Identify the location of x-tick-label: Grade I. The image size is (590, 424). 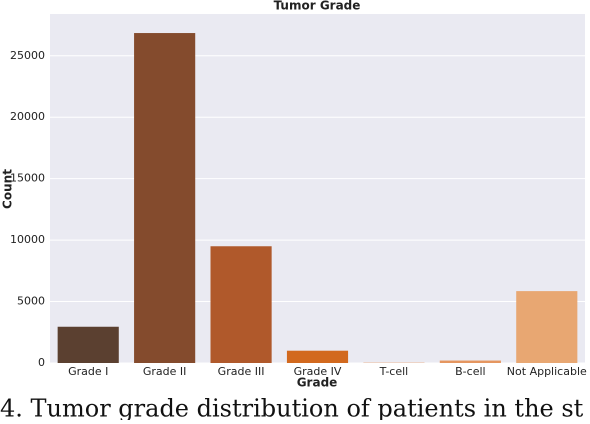
(88, 371).